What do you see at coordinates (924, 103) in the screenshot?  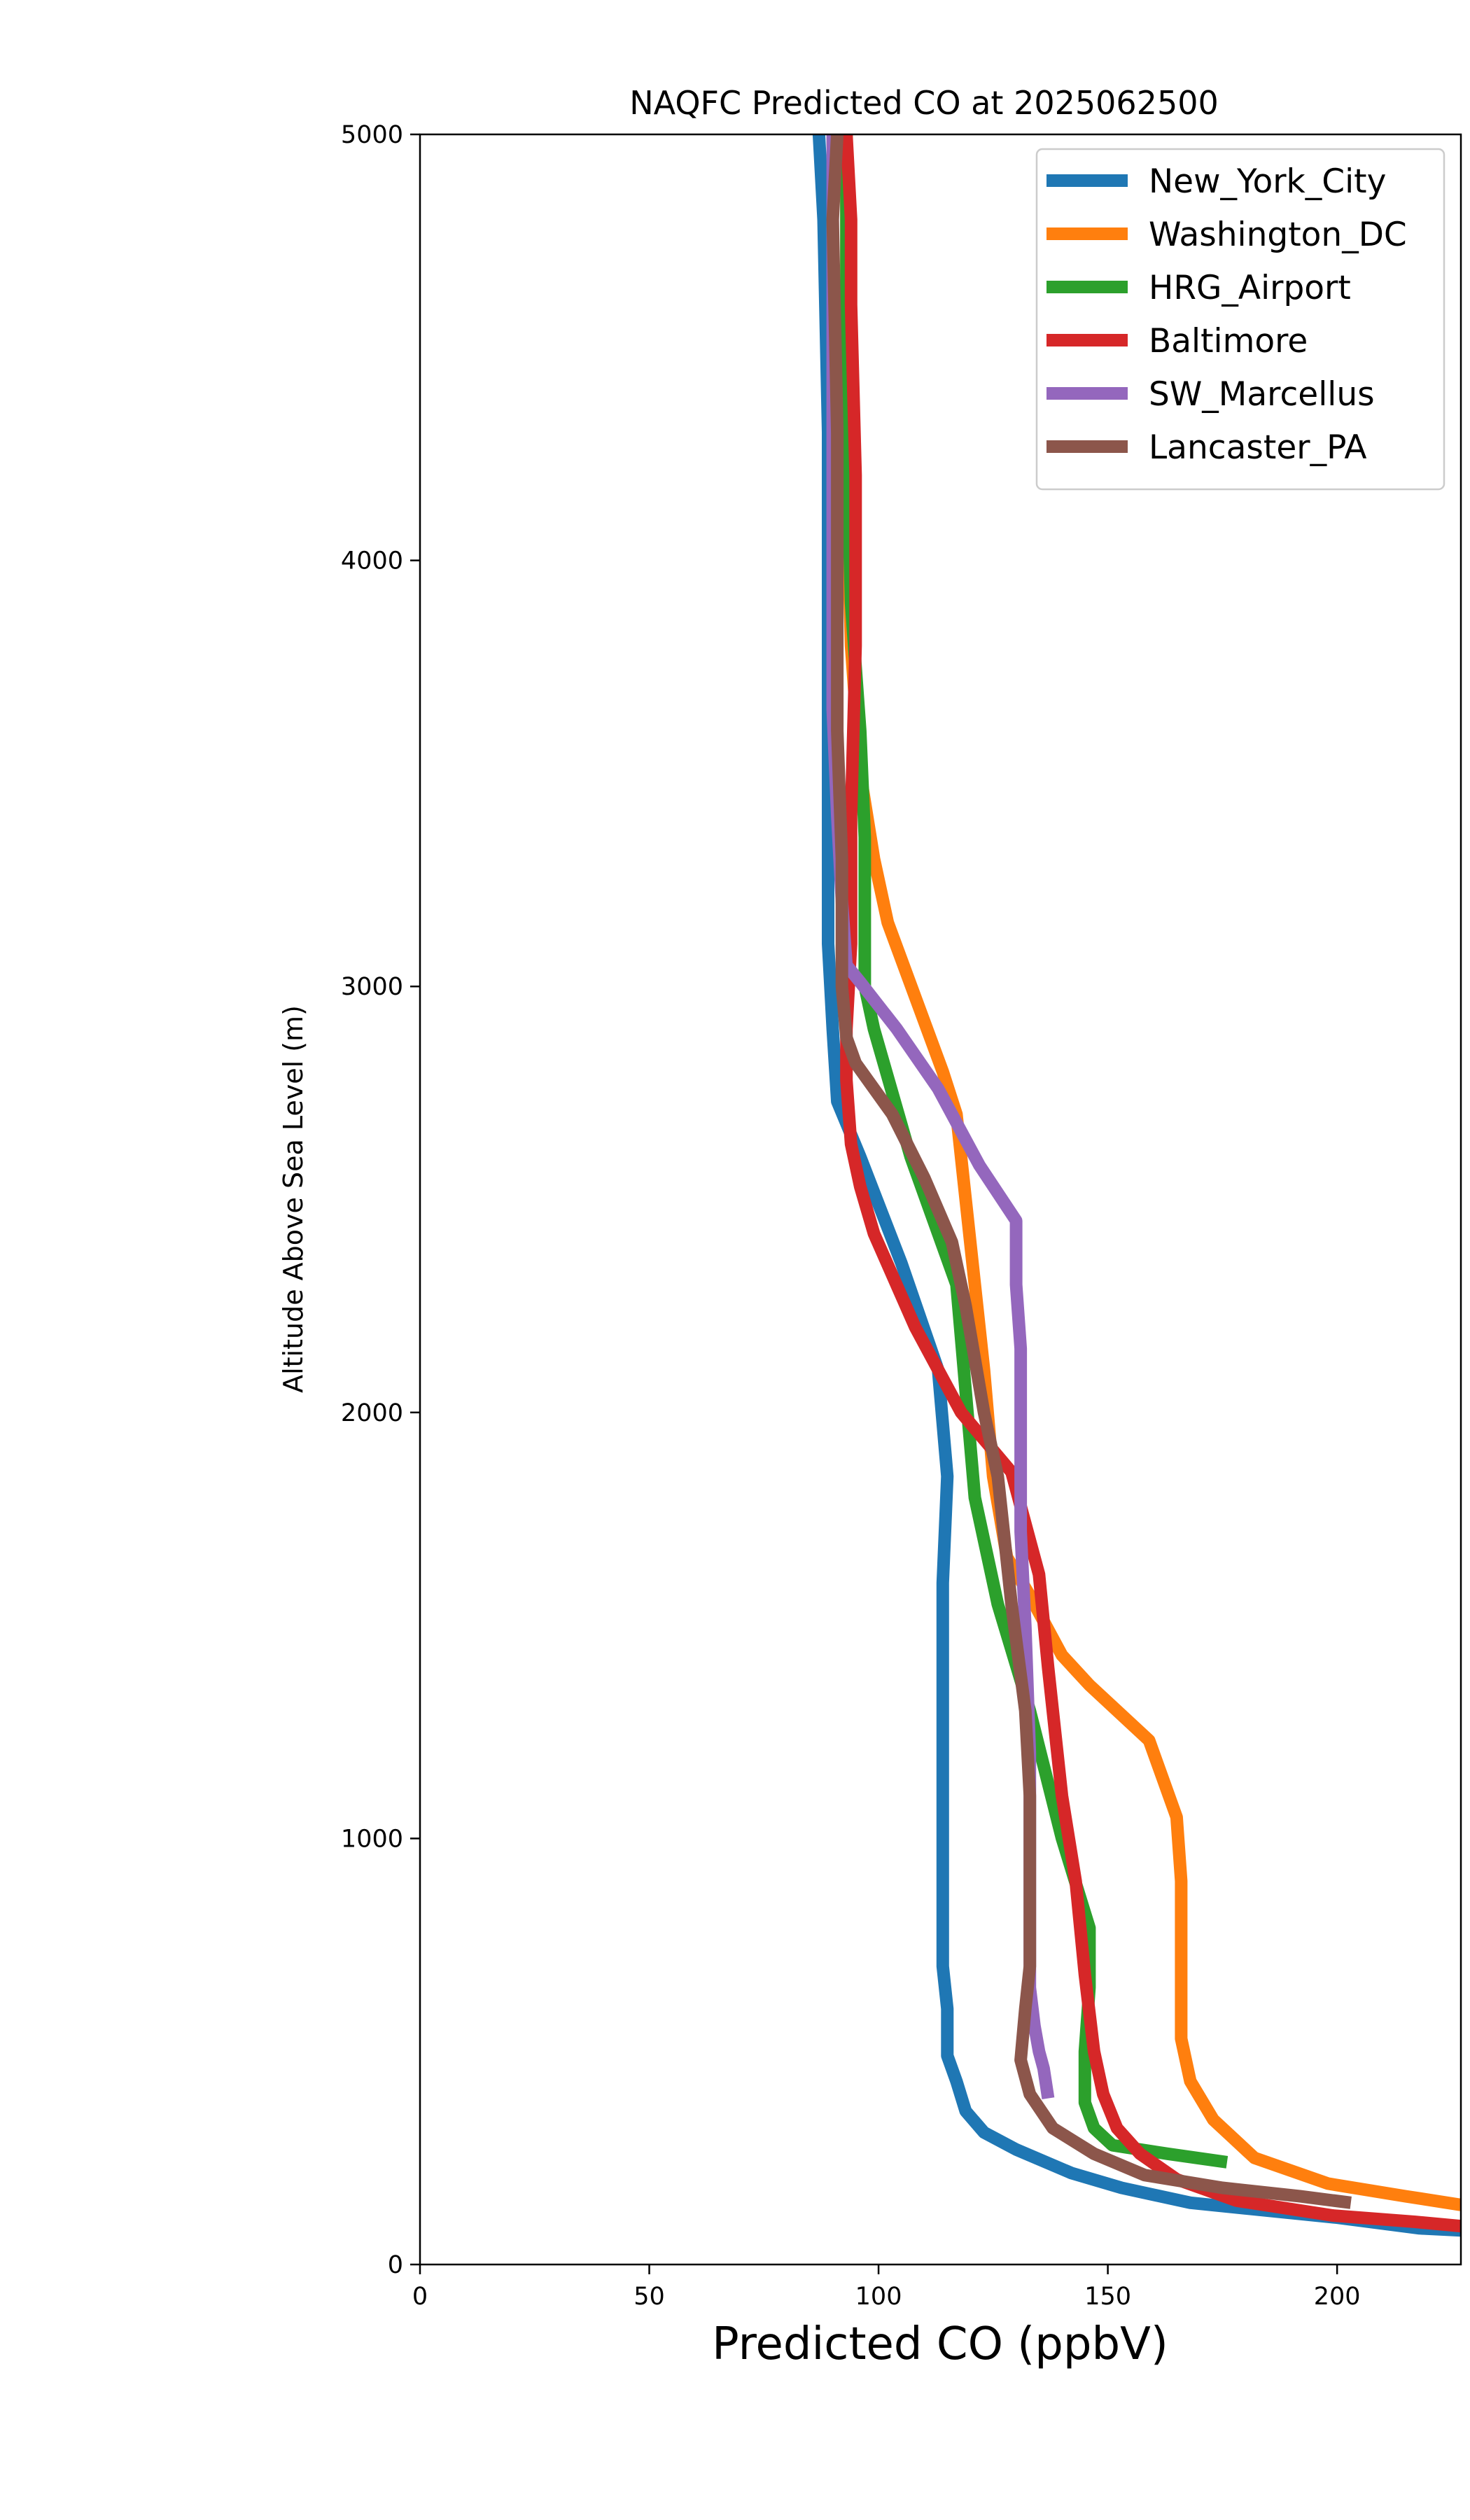 I see `chart-title: NAQFC Predicted CO at 2025062500` at bounding box center [924, 103].